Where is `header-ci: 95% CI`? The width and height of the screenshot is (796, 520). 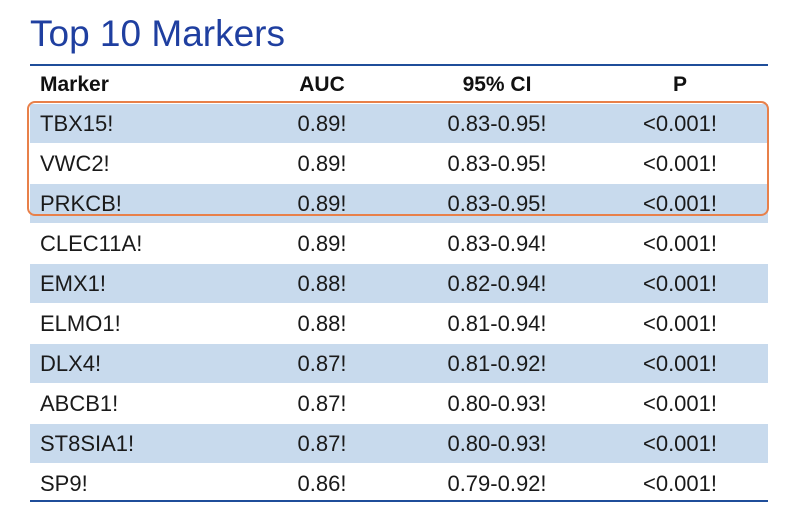
header-ci: 95% CI is located at coordinates (497, 84).